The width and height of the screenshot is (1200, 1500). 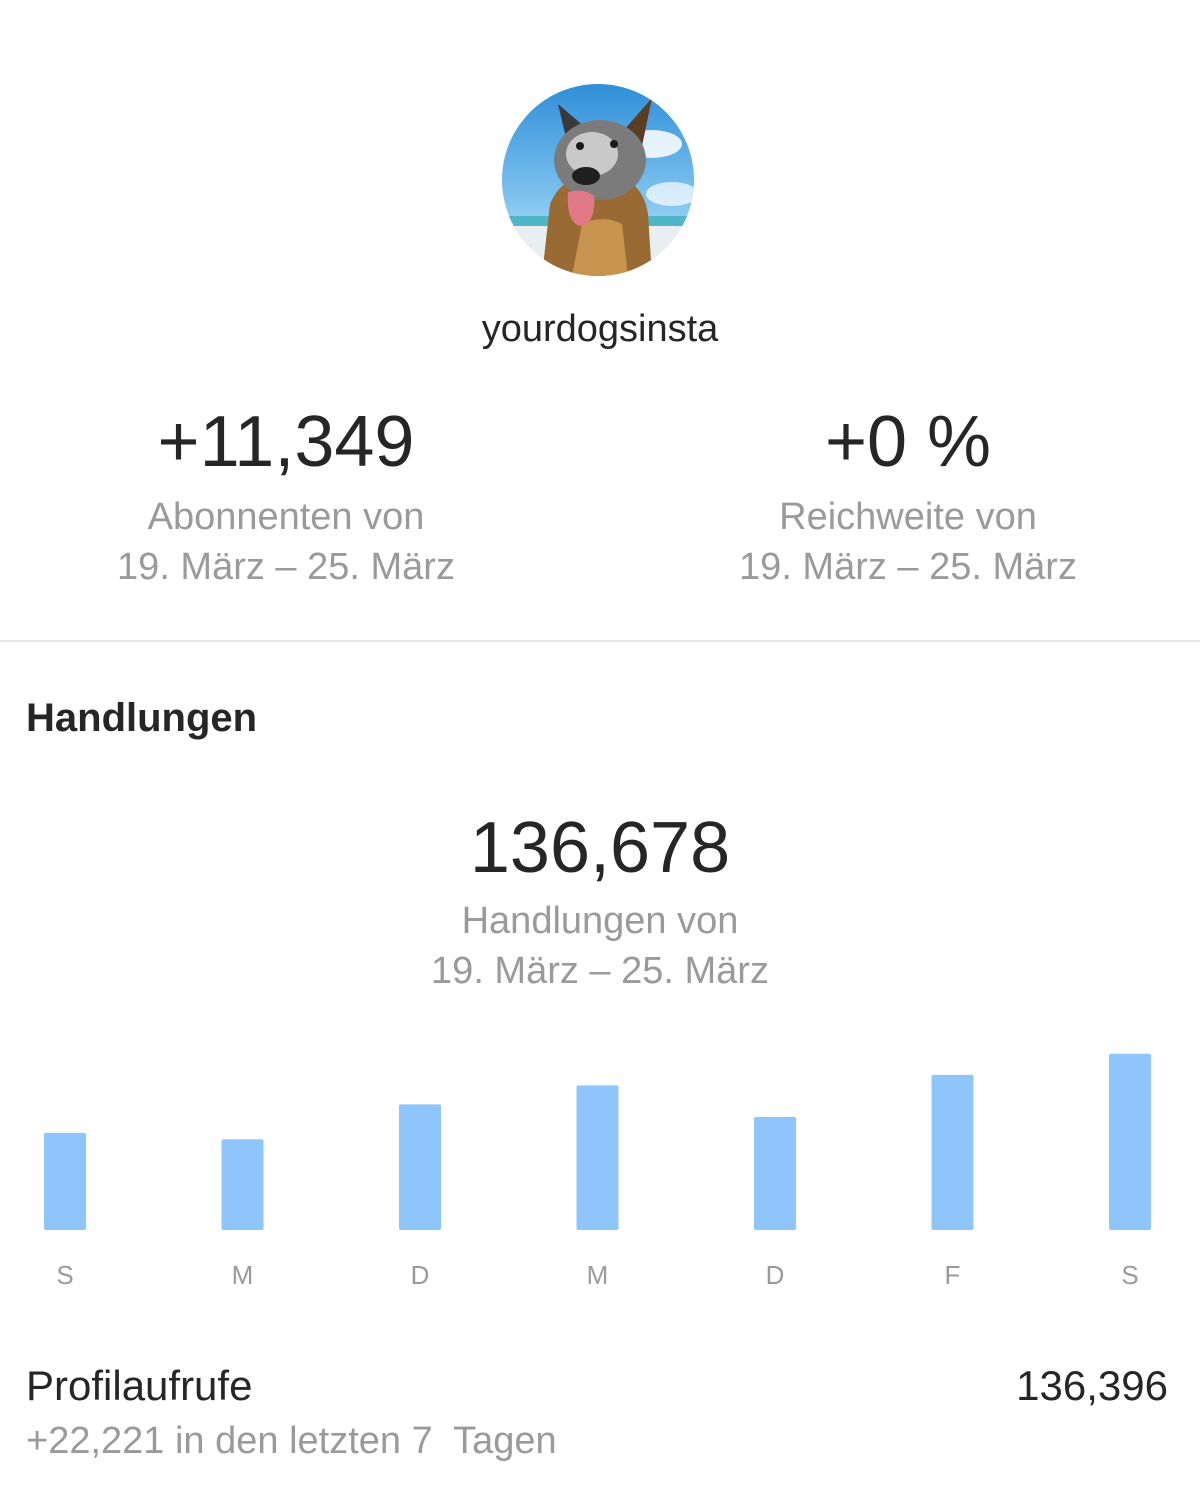 I want to click on chart-day-label-3: M, so click(x=598, y=1275).